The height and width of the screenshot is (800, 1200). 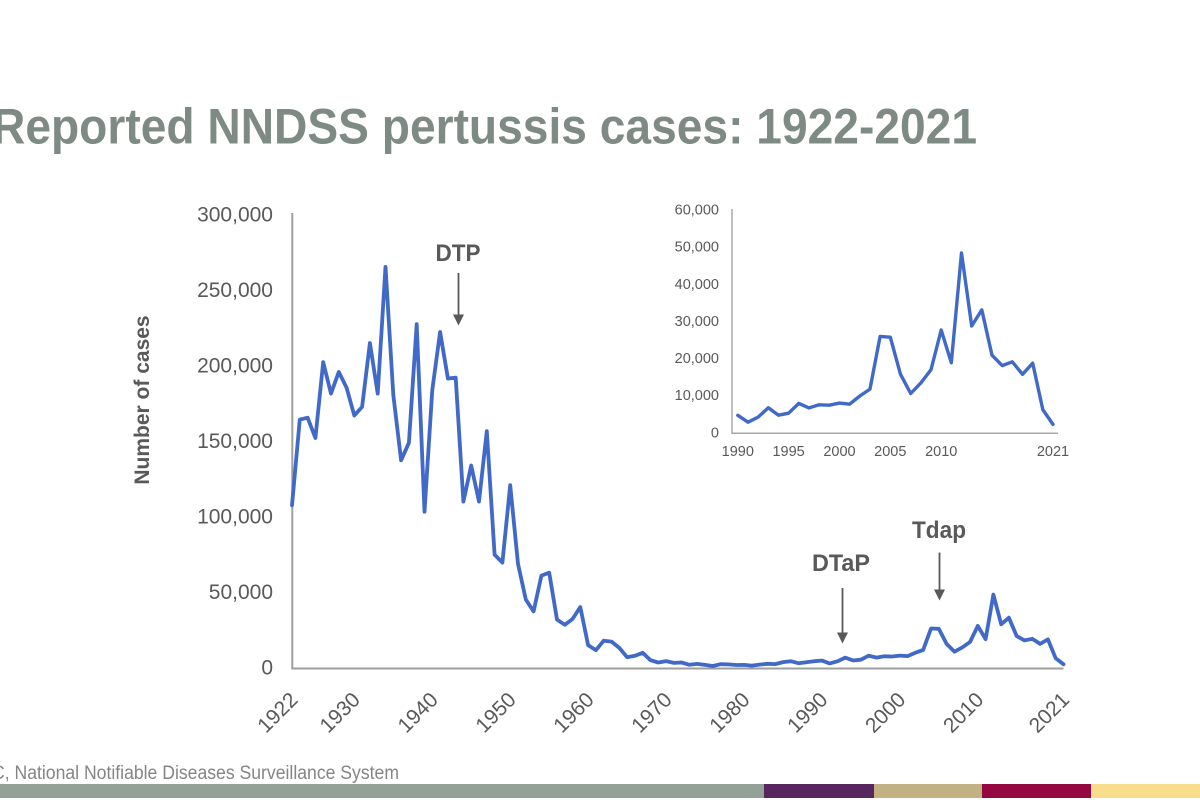 I want to click on svg-text: 1995, so click(x=788, y=452).